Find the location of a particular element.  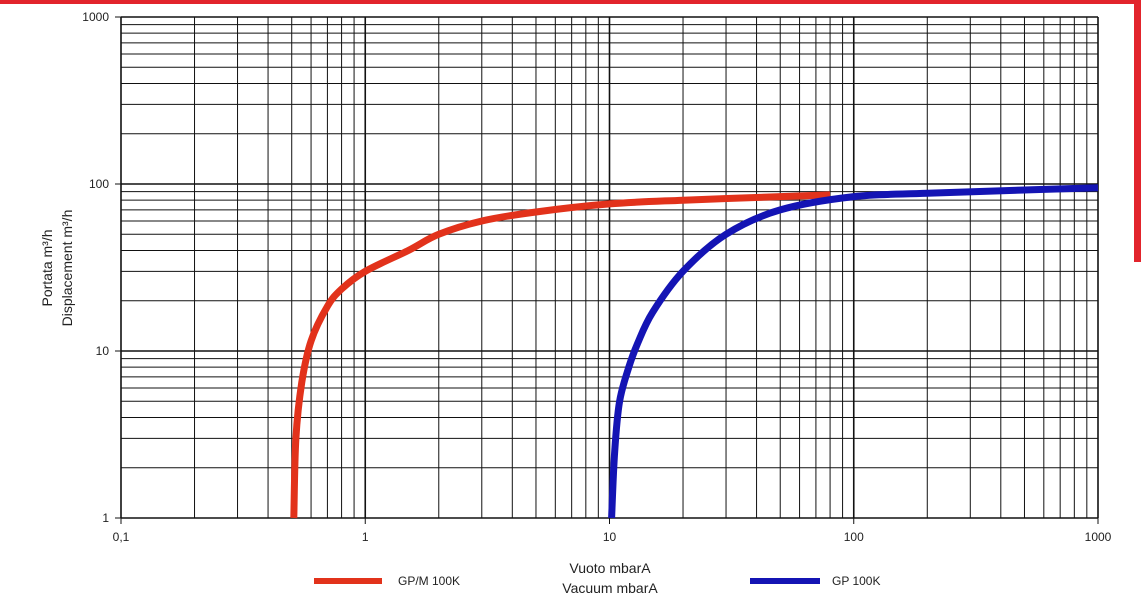

legend-label-gp-m-100k: GP/M 100K is located at coordinates (429, 581).